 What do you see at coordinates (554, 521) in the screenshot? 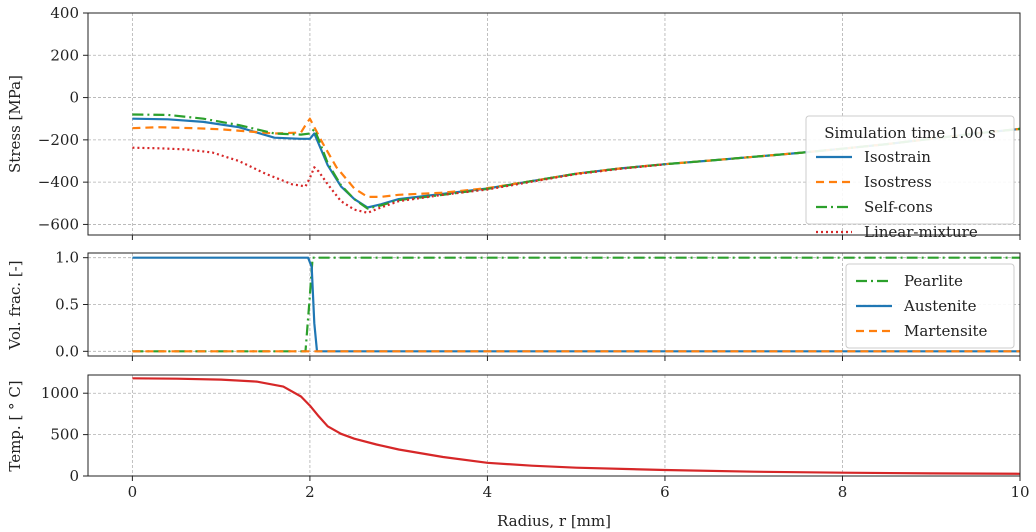
I see `x-axis-label: Radius, r [mm]` at bounding box center [554, 521].